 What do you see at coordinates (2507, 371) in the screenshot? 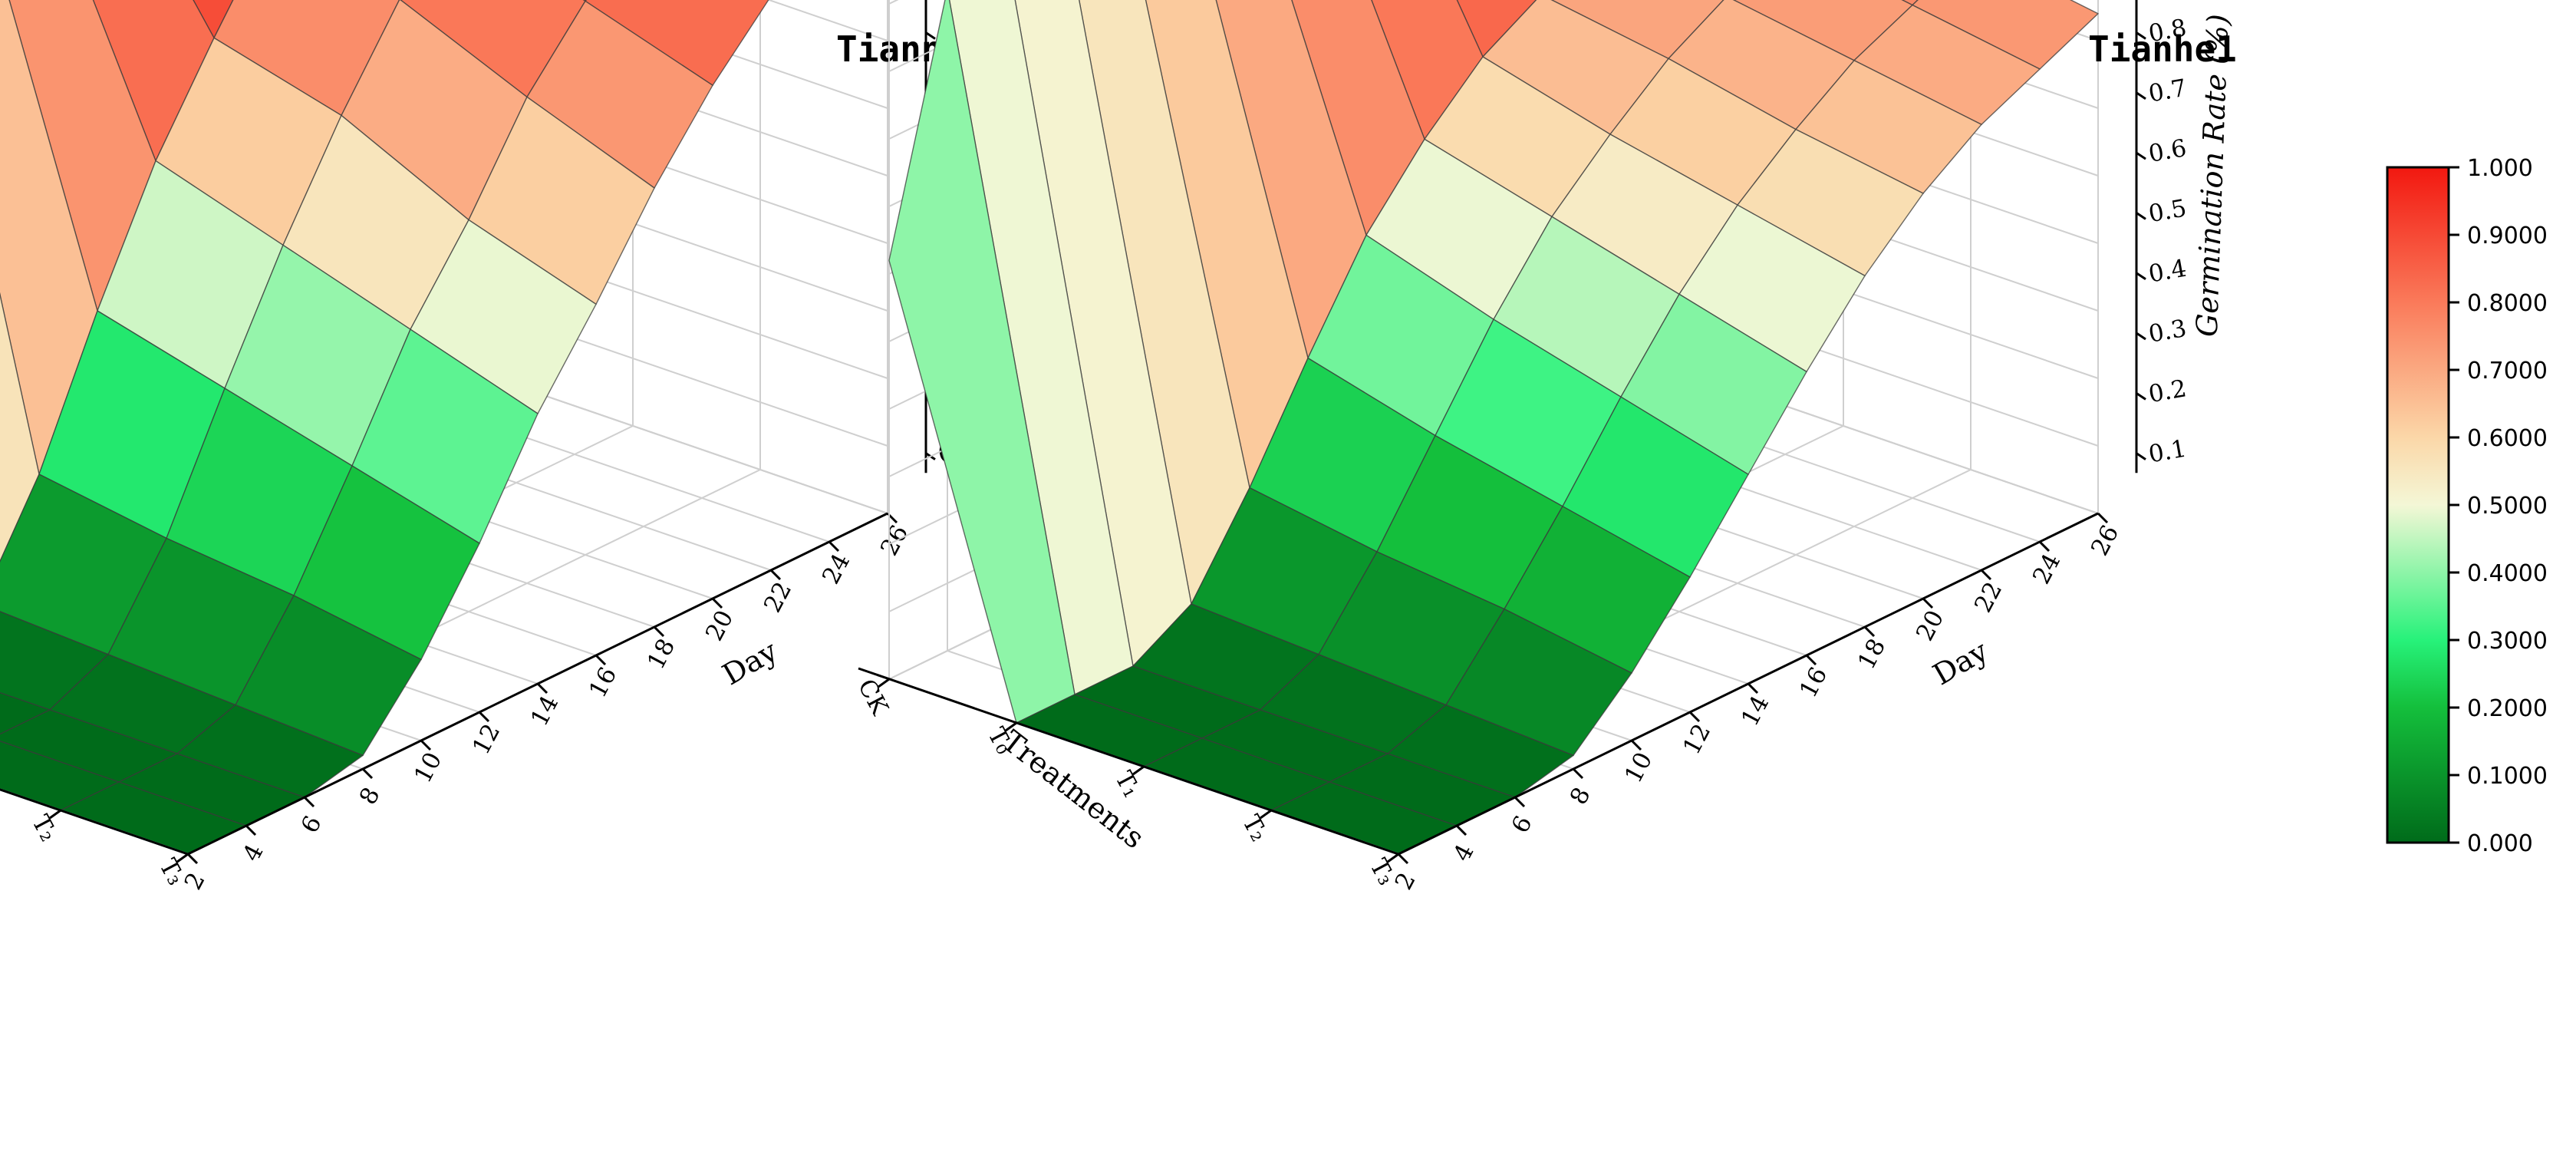
I see `colorbar-tick-label: 0.7000` at bounding box center [2507, 371].